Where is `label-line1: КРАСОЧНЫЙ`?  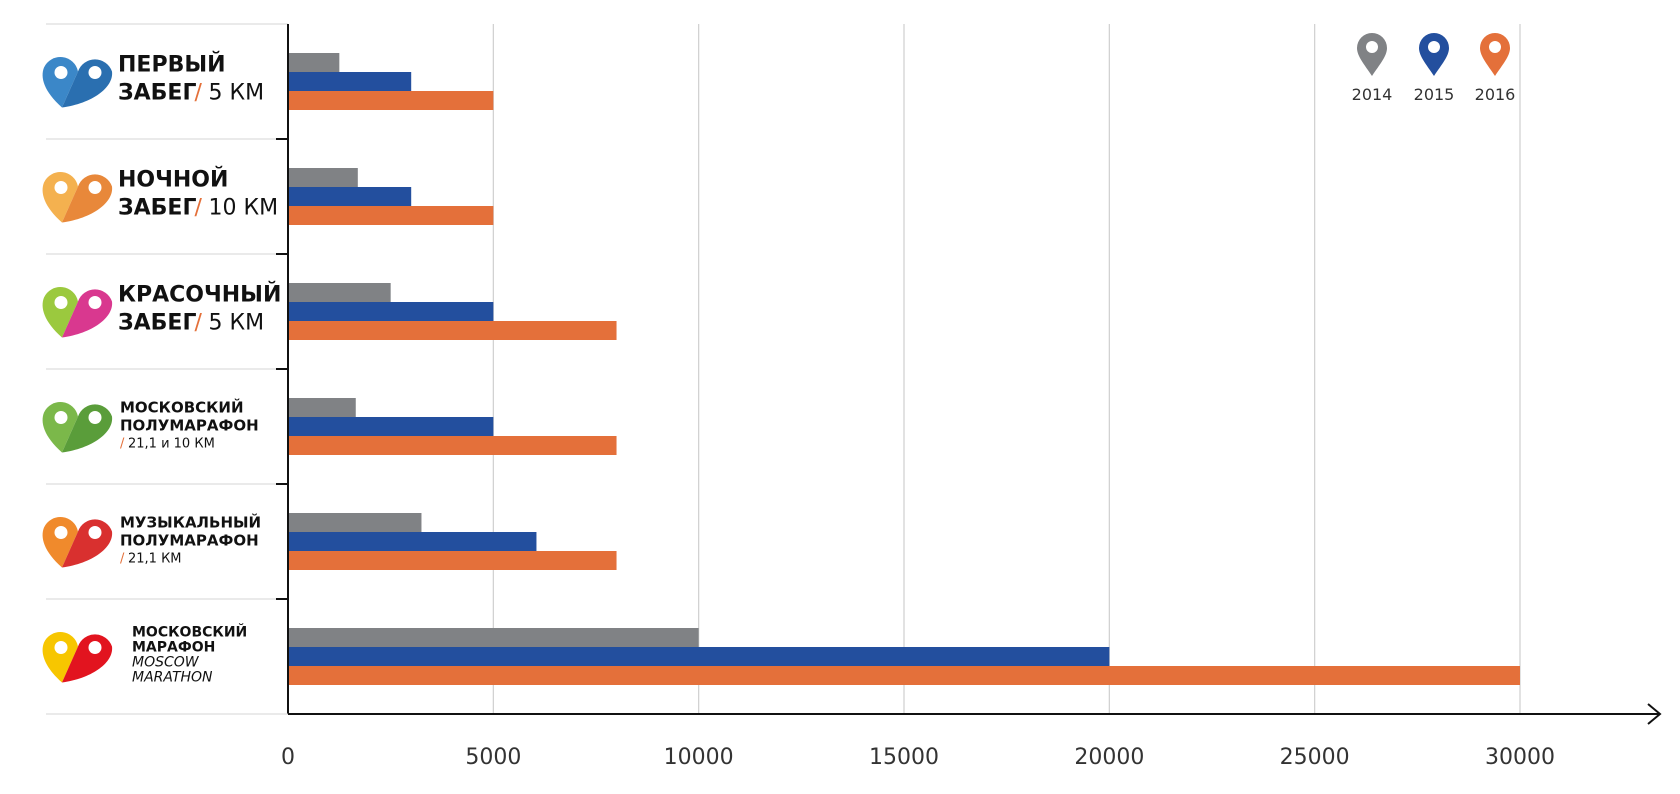 label-line1: КРАСОЧНЫЙ is located at coordinates (199, 295).